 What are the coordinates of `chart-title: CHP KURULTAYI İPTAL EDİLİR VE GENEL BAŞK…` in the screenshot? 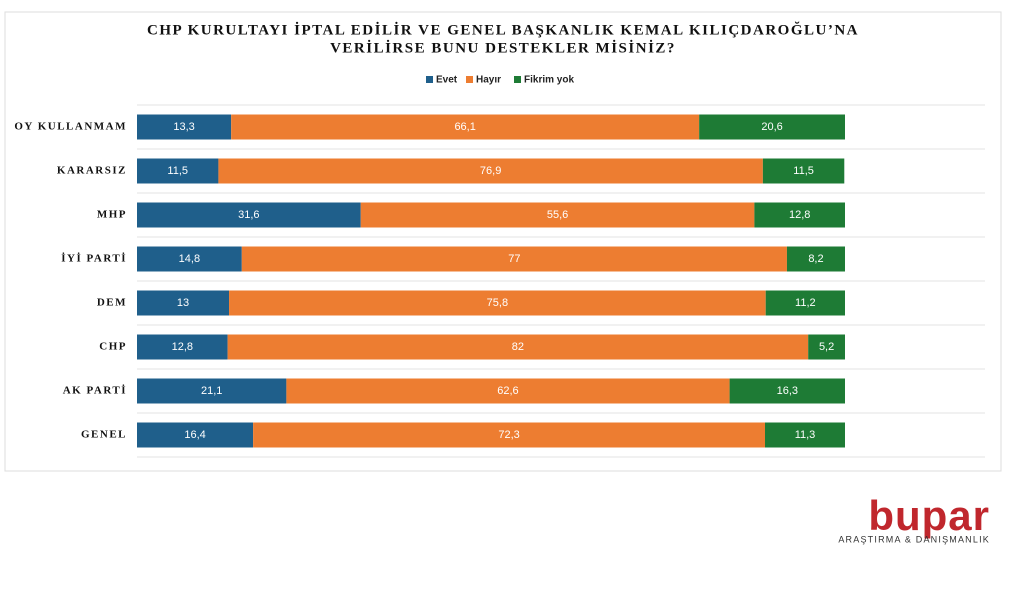 It's located at (503, 29).